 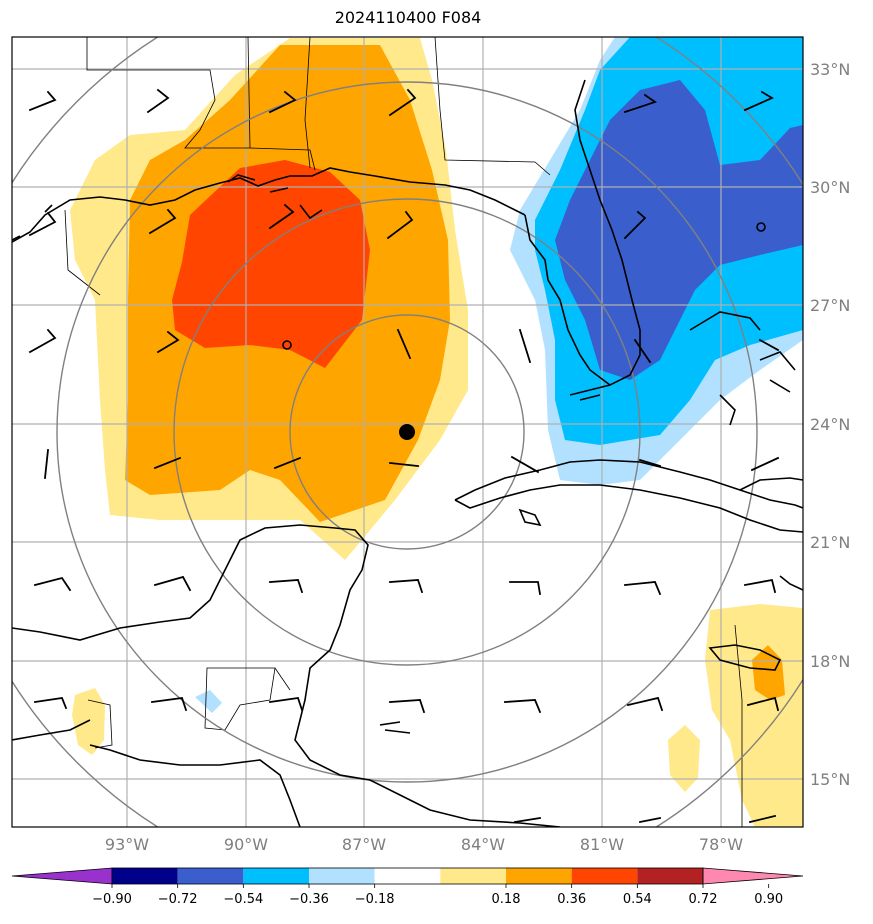 What do you see at coordinates (506, 899) in the screenshot?
I see `colorbar-tick-label: 0.18` at bounding box center [506, 899].